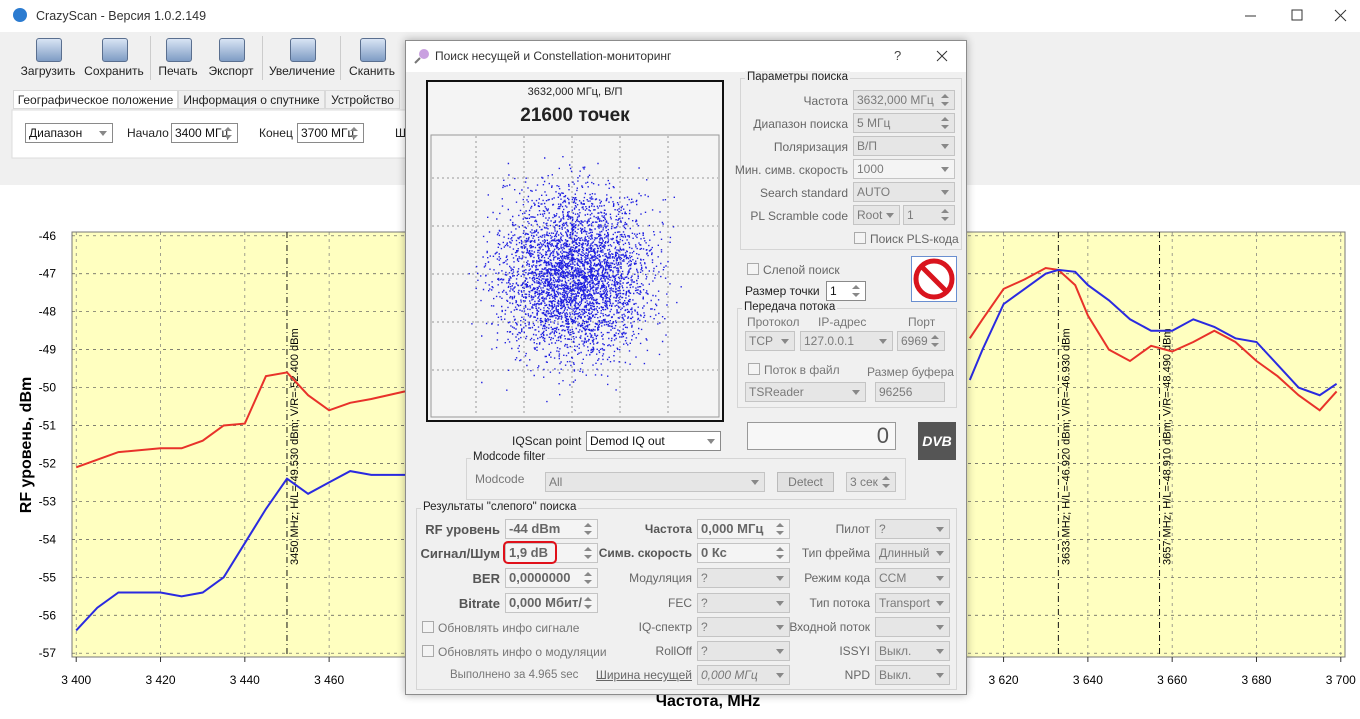 The height and width of the screenshot is (719, 1360). What do you see at coordinates (362, 99) in the screenshot?
I see `tab: Устройство` at bounding box center [362, 99].